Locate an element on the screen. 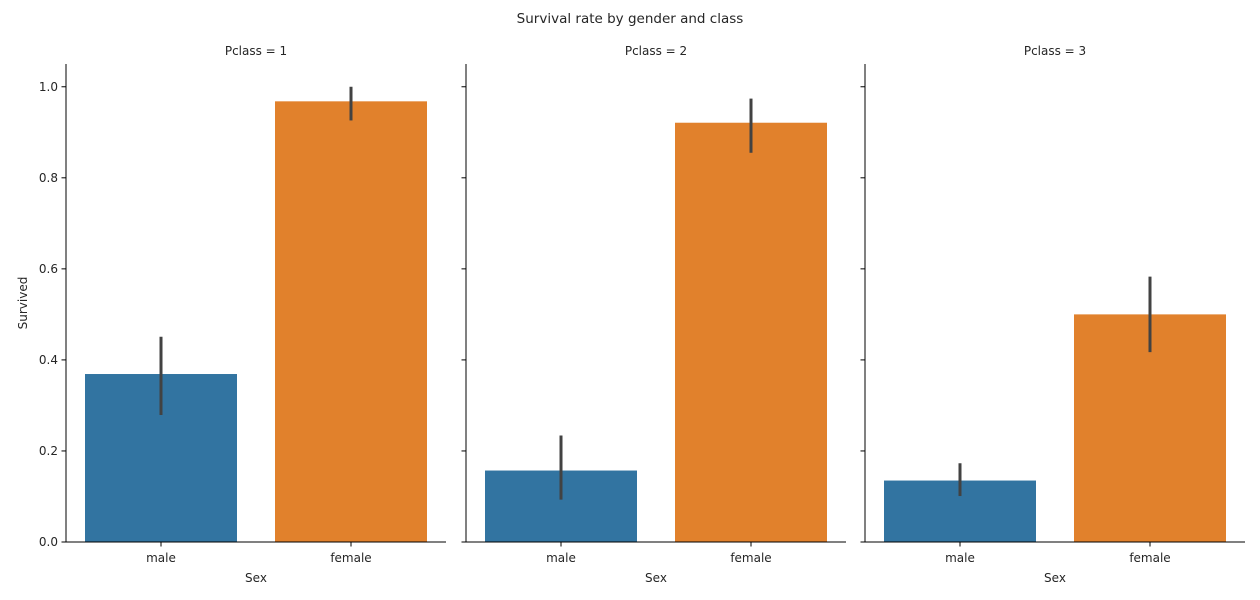 Image resolution: width=1260 pixels, height=600 pixels. y-tick-label: 0.0 is located at coordinates (48, 542).